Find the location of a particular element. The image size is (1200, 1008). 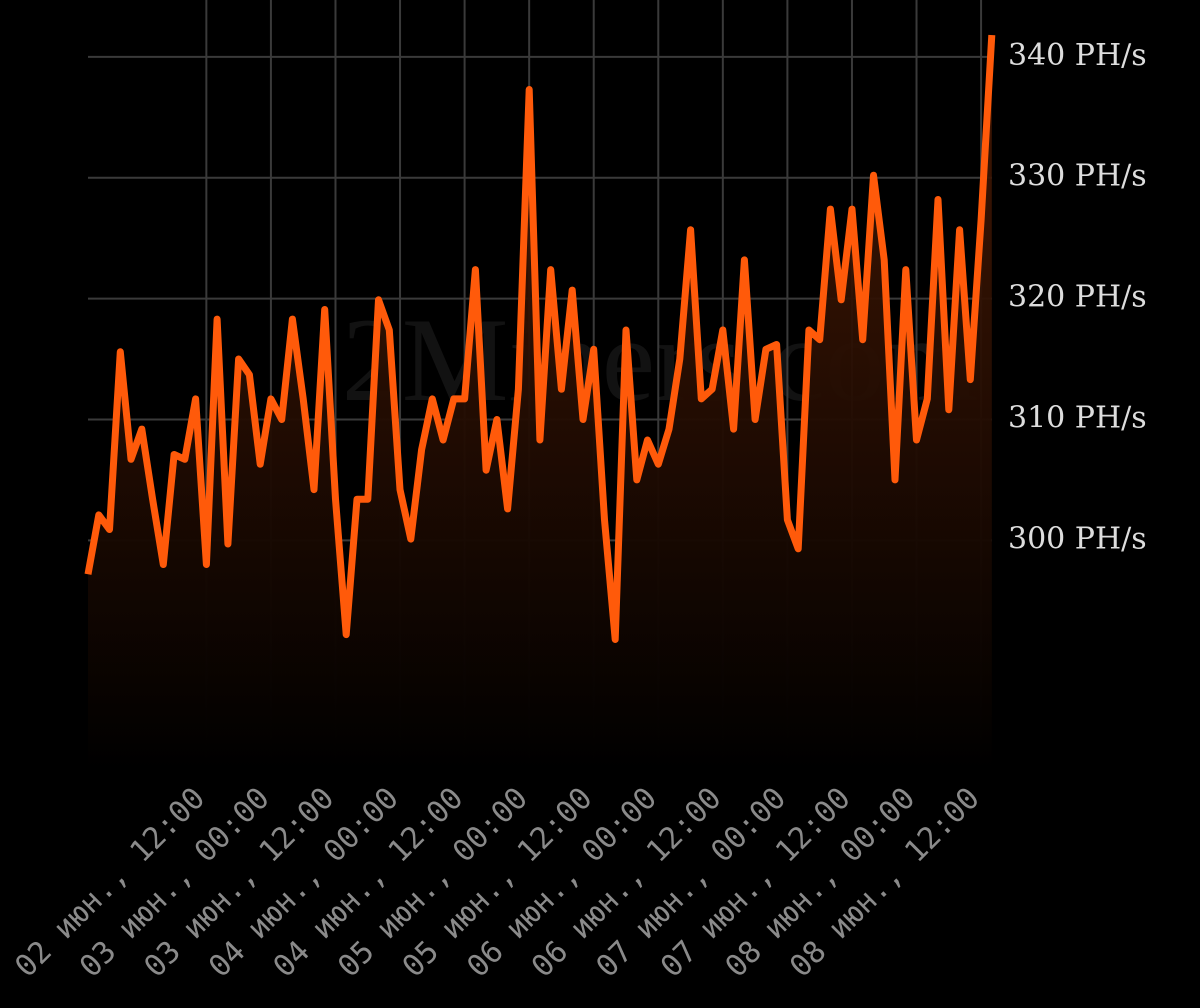

y-tick-label: 310 PH/s is located at coordinates (1077, 417).